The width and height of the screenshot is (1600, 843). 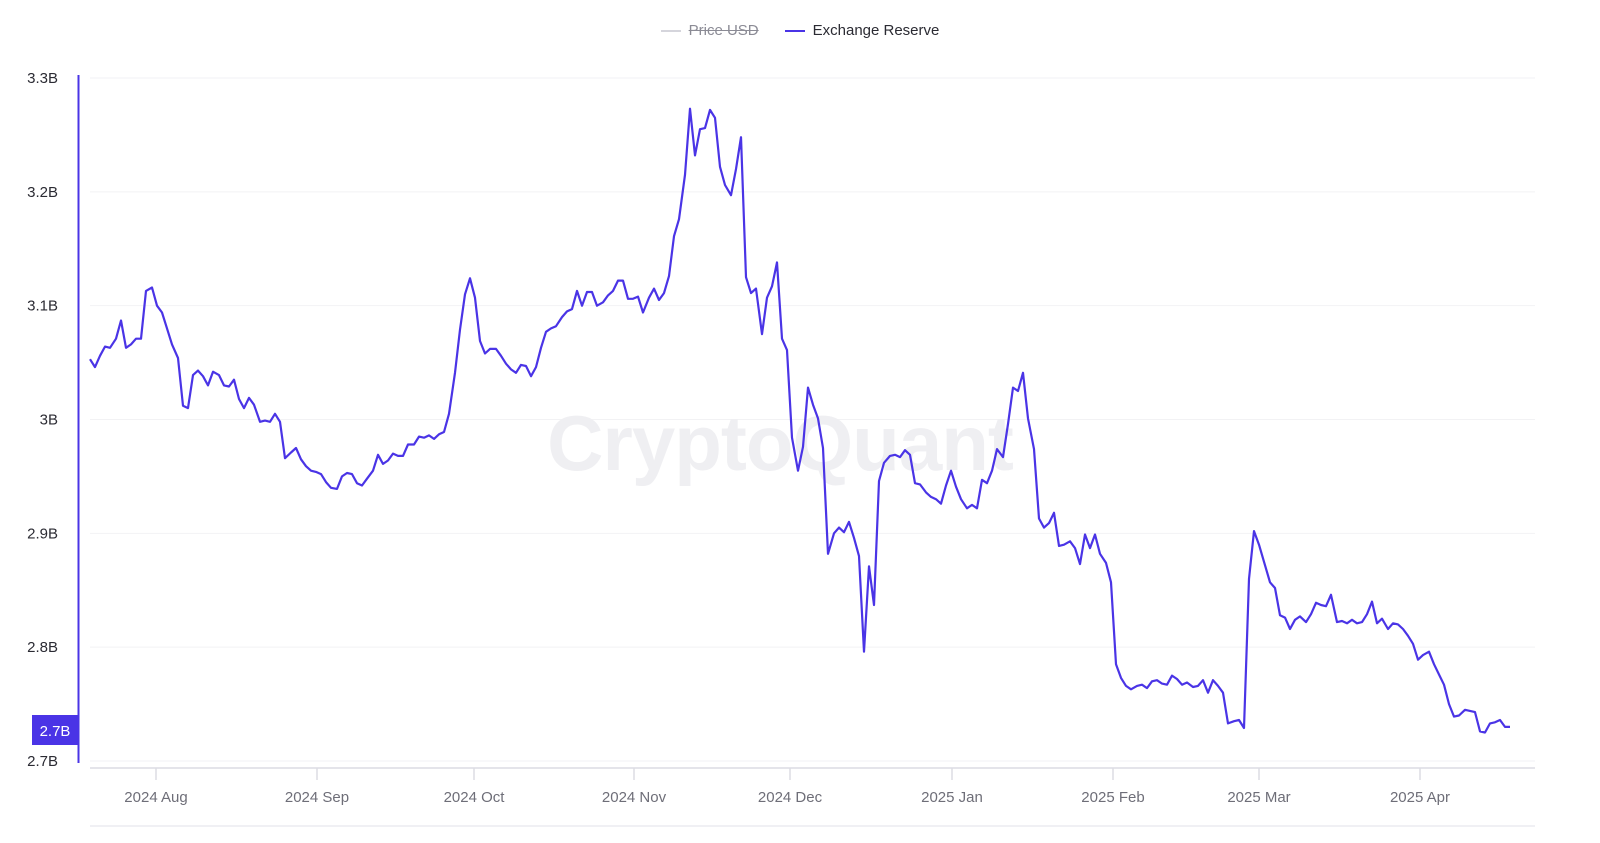 I want to click on watermark-logo: CryptoQuant, so click(x=780, y=443).